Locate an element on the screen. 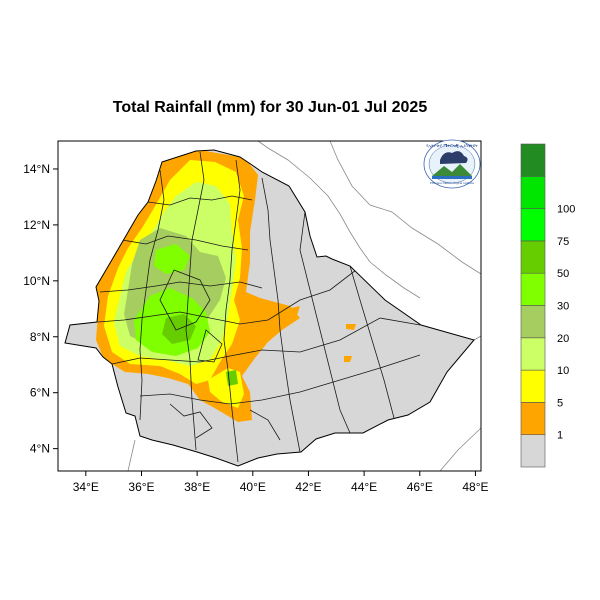  cloud-icon is located at coordinates (454, 157).